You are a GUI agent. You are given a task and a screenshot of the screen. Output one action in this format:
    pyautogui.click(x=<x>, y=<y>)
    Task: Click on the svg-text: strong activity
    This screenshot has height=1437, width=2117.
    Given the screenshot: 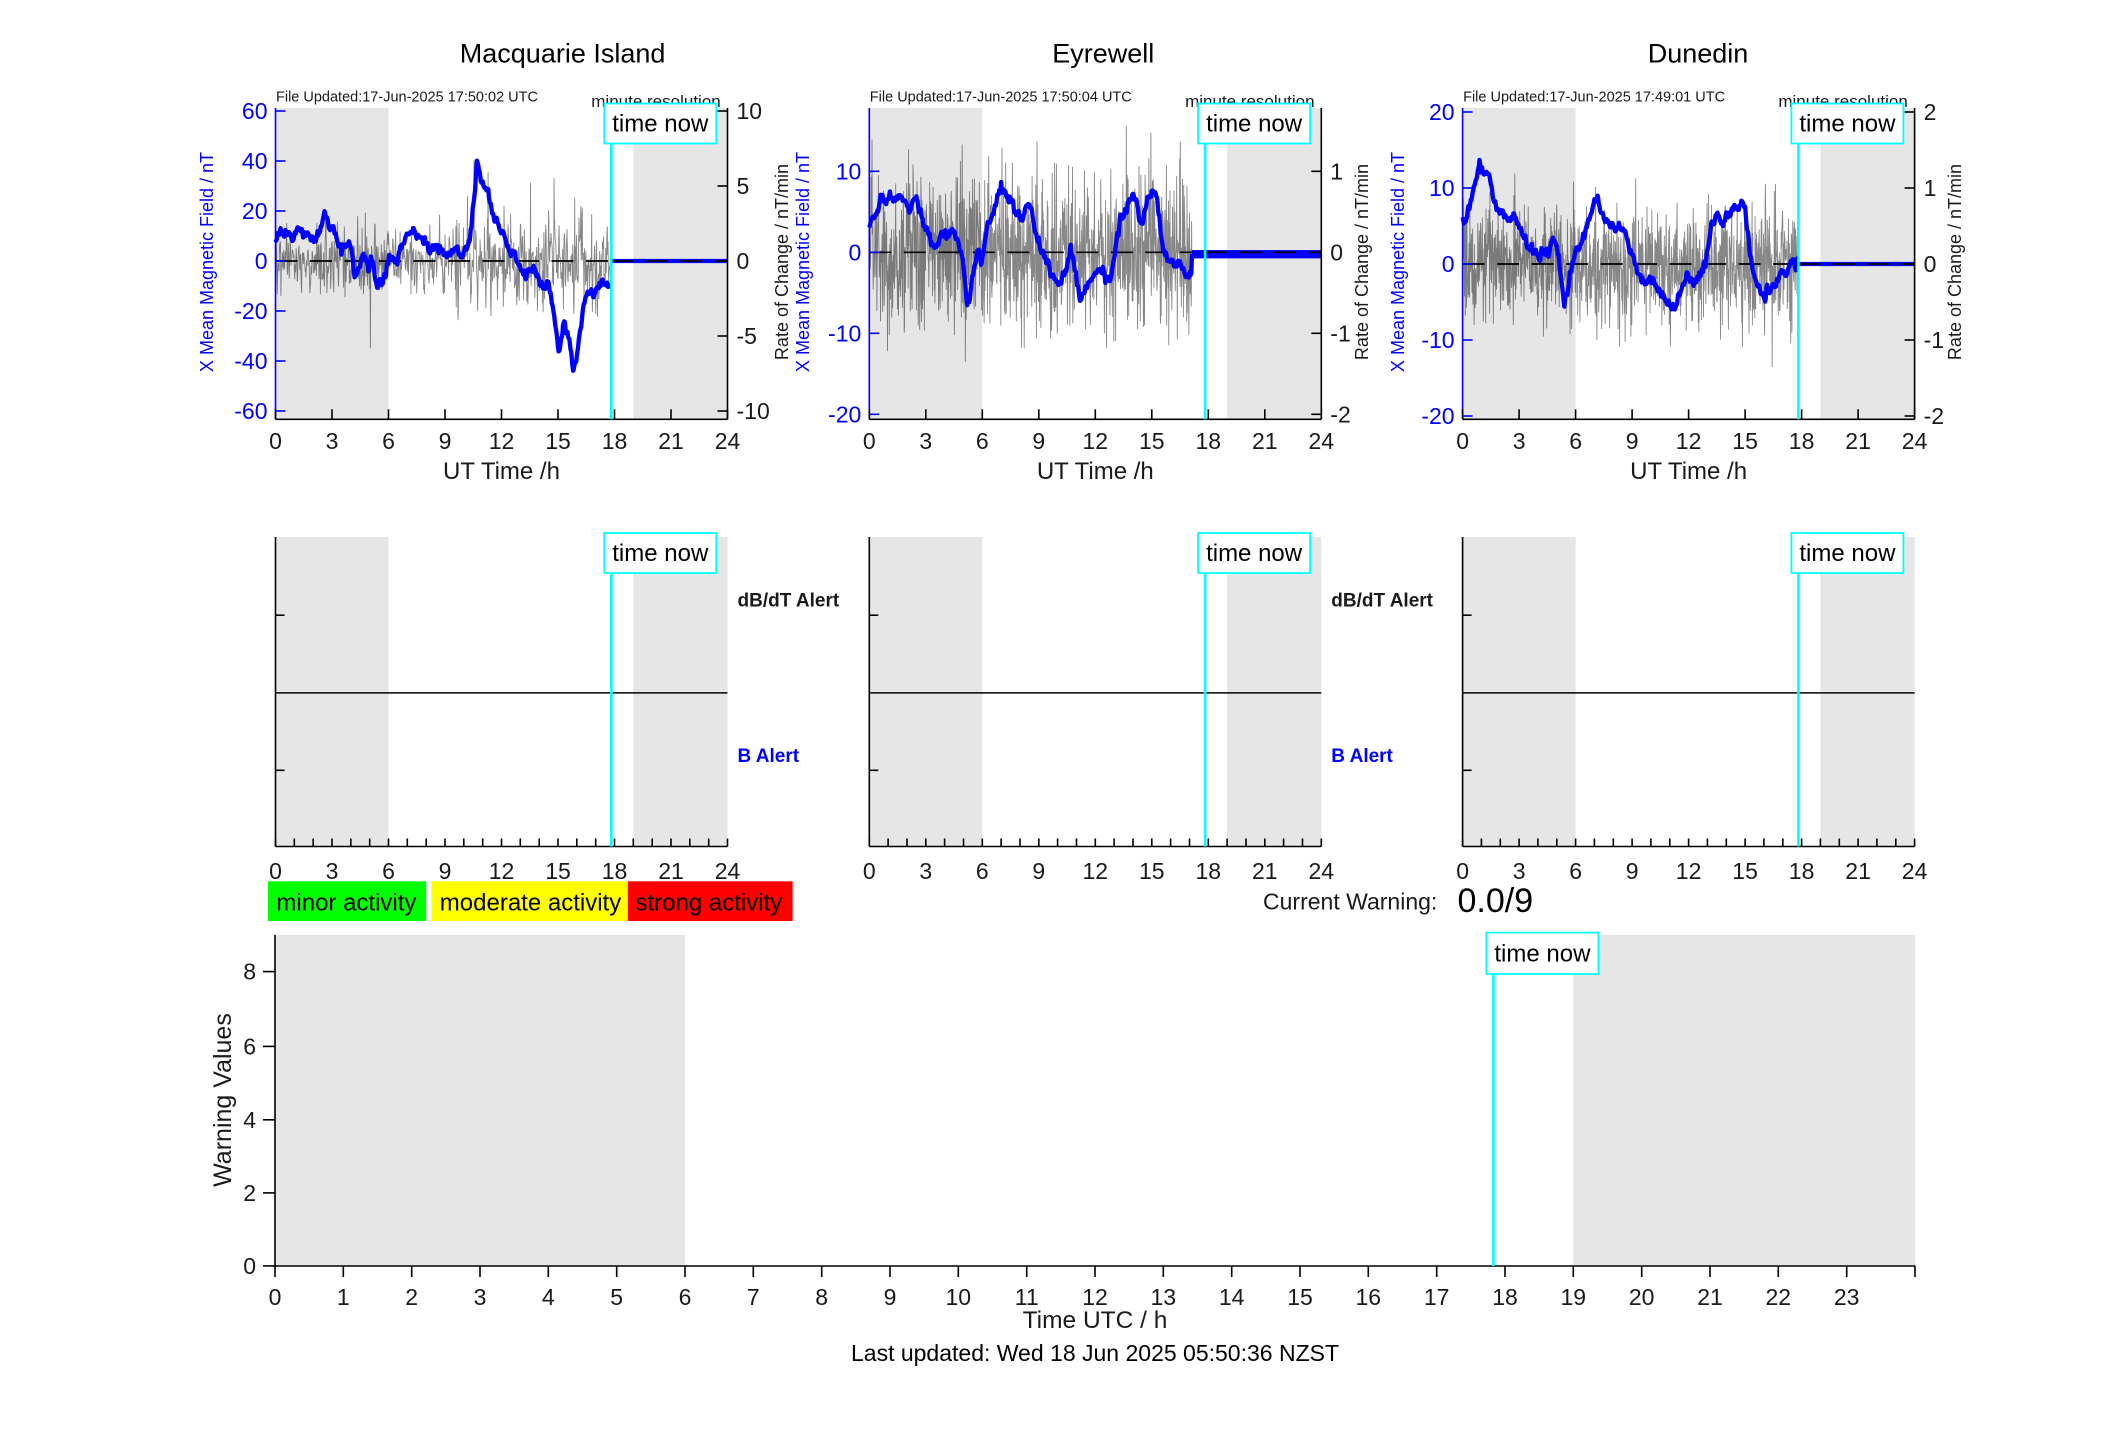 What is the action you would take?
    pyautogui.click(x=709, y=903)
    